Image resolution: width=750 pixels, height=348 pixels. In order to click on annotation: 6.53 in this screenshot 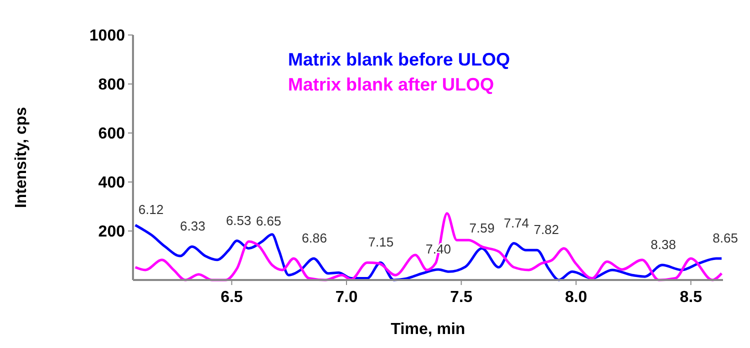, I will do `click(239, 220)`.